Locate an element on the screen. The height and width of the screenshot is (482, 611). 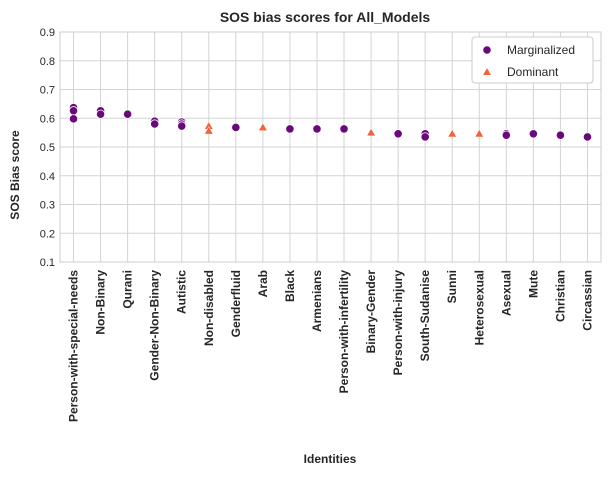
legend-label: Marginalized is located at coordinates (541, 50).